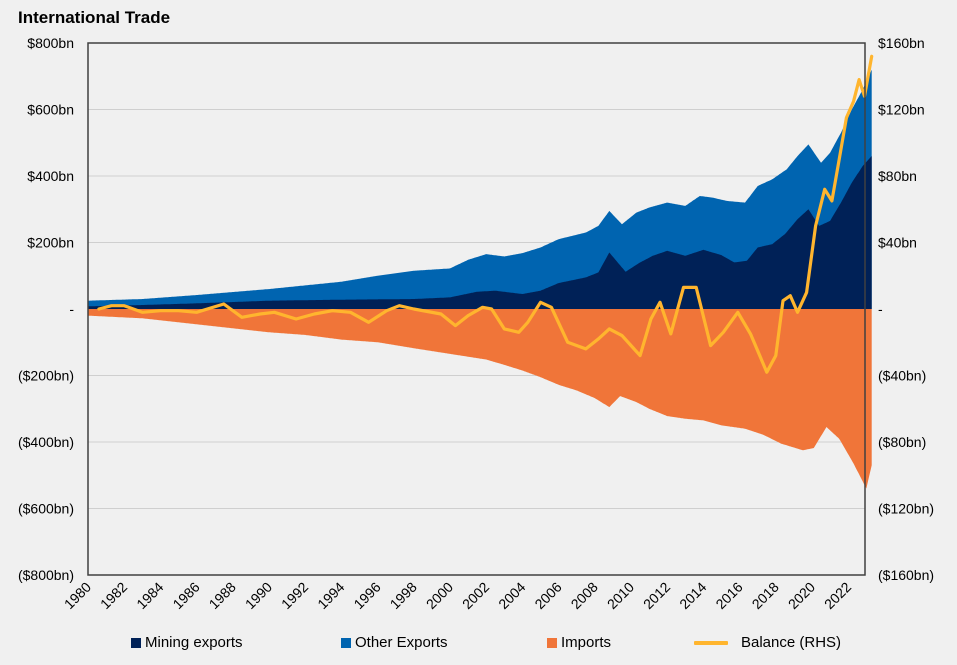 The width and height of the screenshot is (957, 665). Describe the element at coordinates (906, 509) in the screenshot. I see `y2-tick-label: ($120bn)` at that location.